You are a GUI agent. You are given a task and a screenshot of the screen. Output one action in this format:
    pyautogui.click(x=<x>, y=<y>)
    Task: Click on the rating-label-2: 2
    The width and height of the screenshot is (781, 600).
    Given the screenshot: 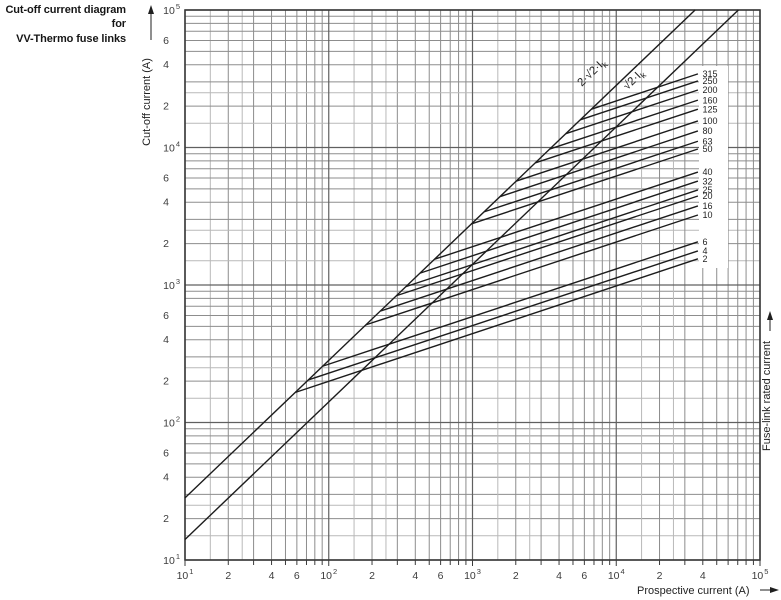 What is the action you would take?
    pyautogui.click(x=705, y=259)
    